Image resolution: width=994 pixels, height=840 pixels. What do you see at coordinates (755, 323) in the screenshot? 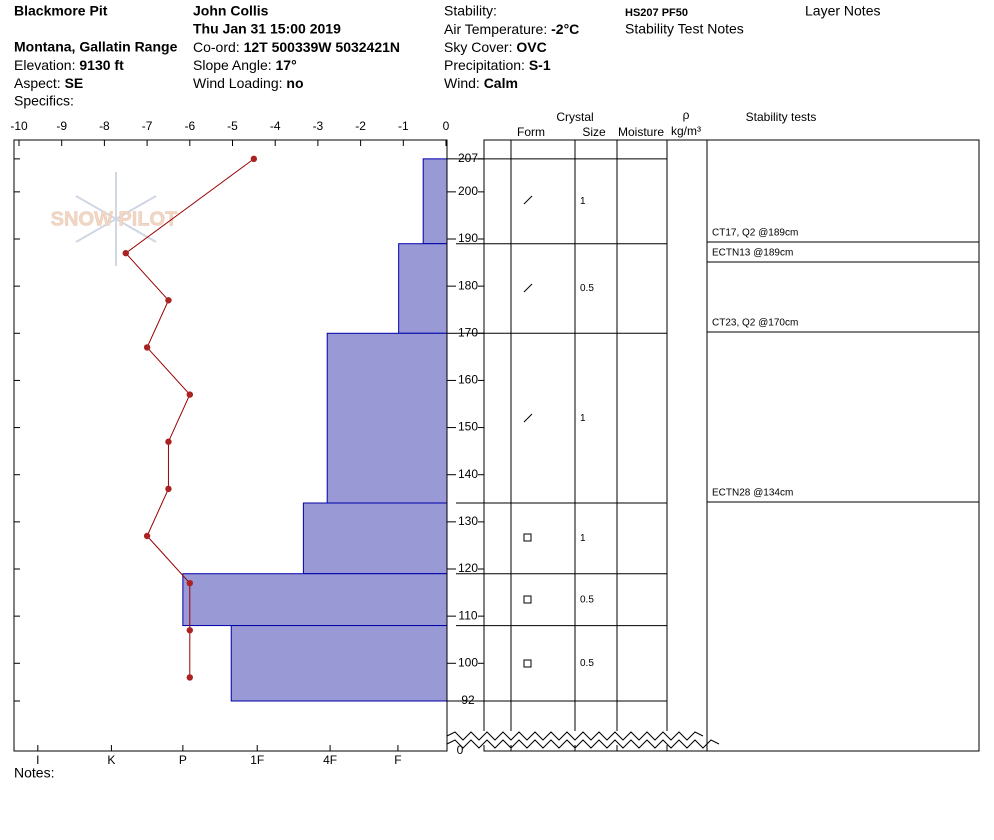
I see `stability-test: CT23, Q2 @170cm` at bounding box center [755, 323].